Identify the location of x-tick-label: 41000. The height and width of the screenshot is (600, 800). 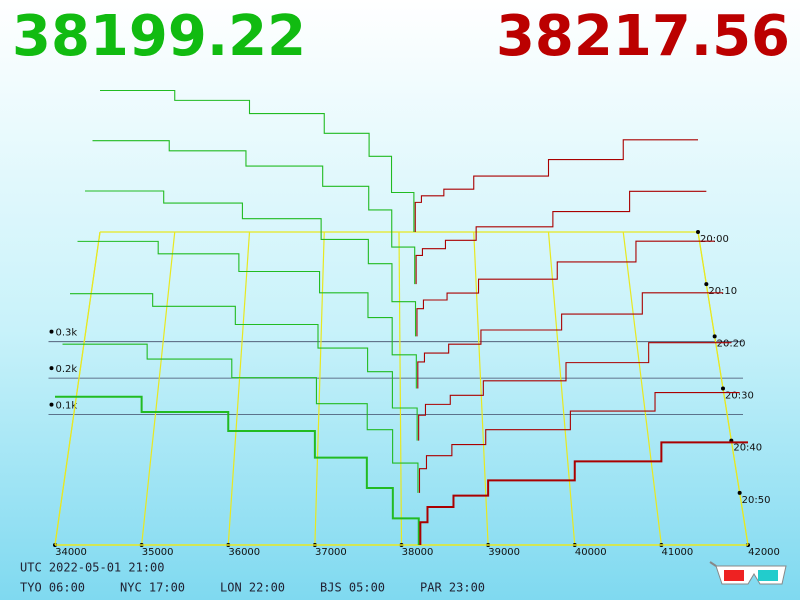
(677, 552).